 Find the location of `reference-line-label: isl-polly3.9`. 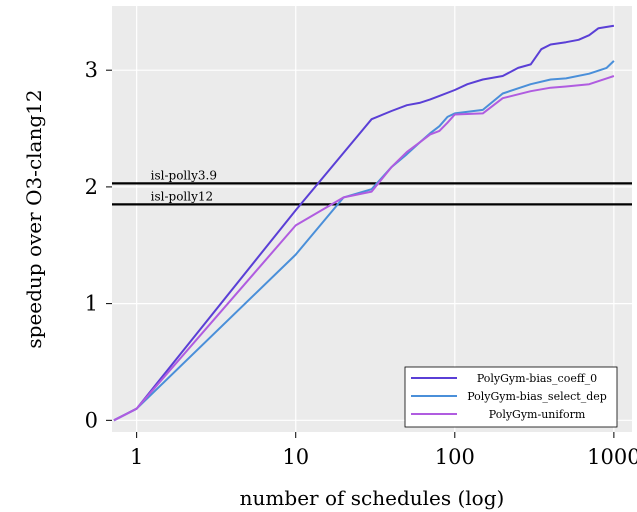

reference-line-label: isl-polly3.9 is located at coordinates (184, 175).